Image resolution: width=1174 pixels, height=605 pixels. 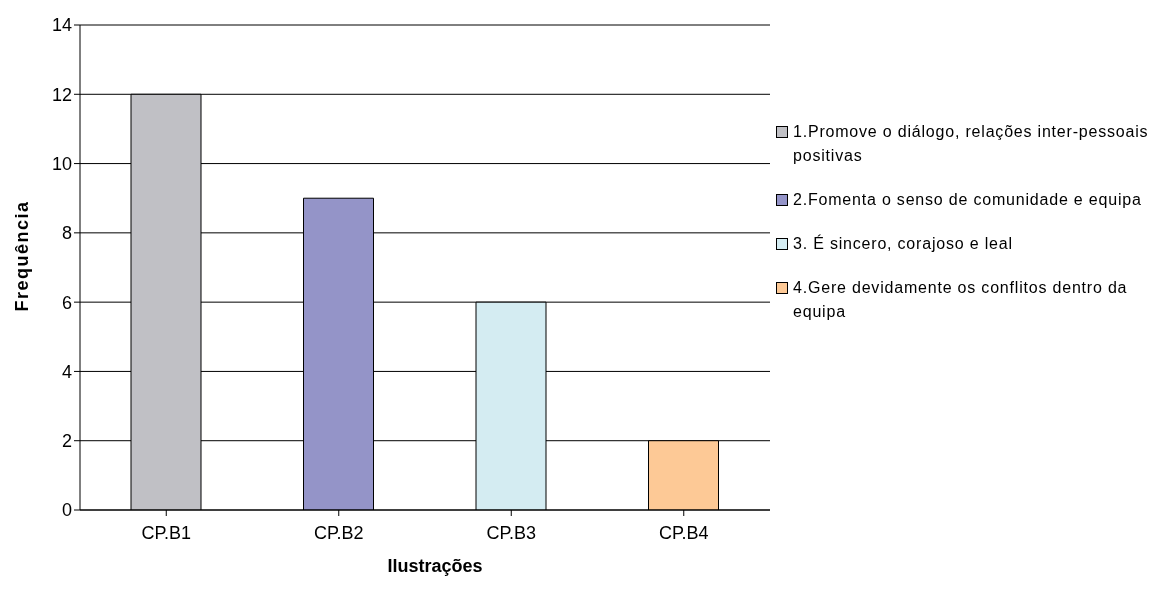 I want to click on x-axis-title: Ilustrações, so click(x=435, y=566).